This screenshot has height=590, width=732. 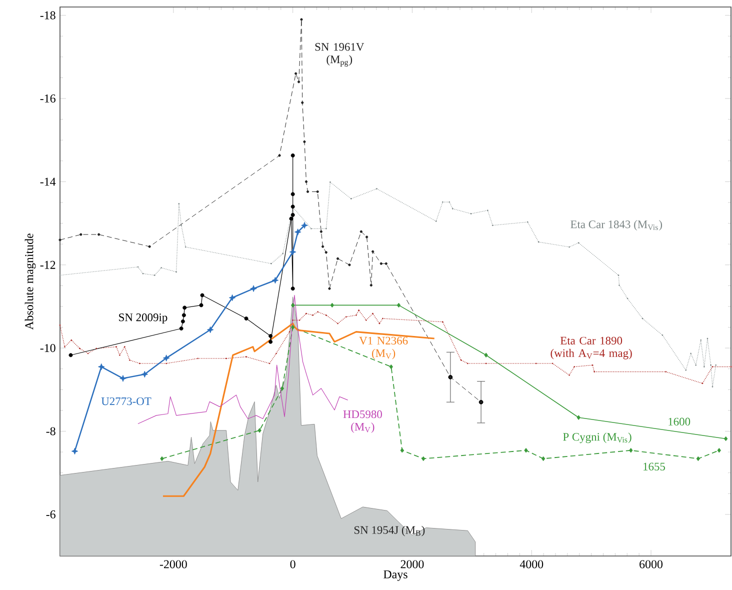 What do you see at coordinates (389, 531) in the screenshot?
I see `series-label: SN 1954J (M$_{B}$)` at bounding box center [389, 531].